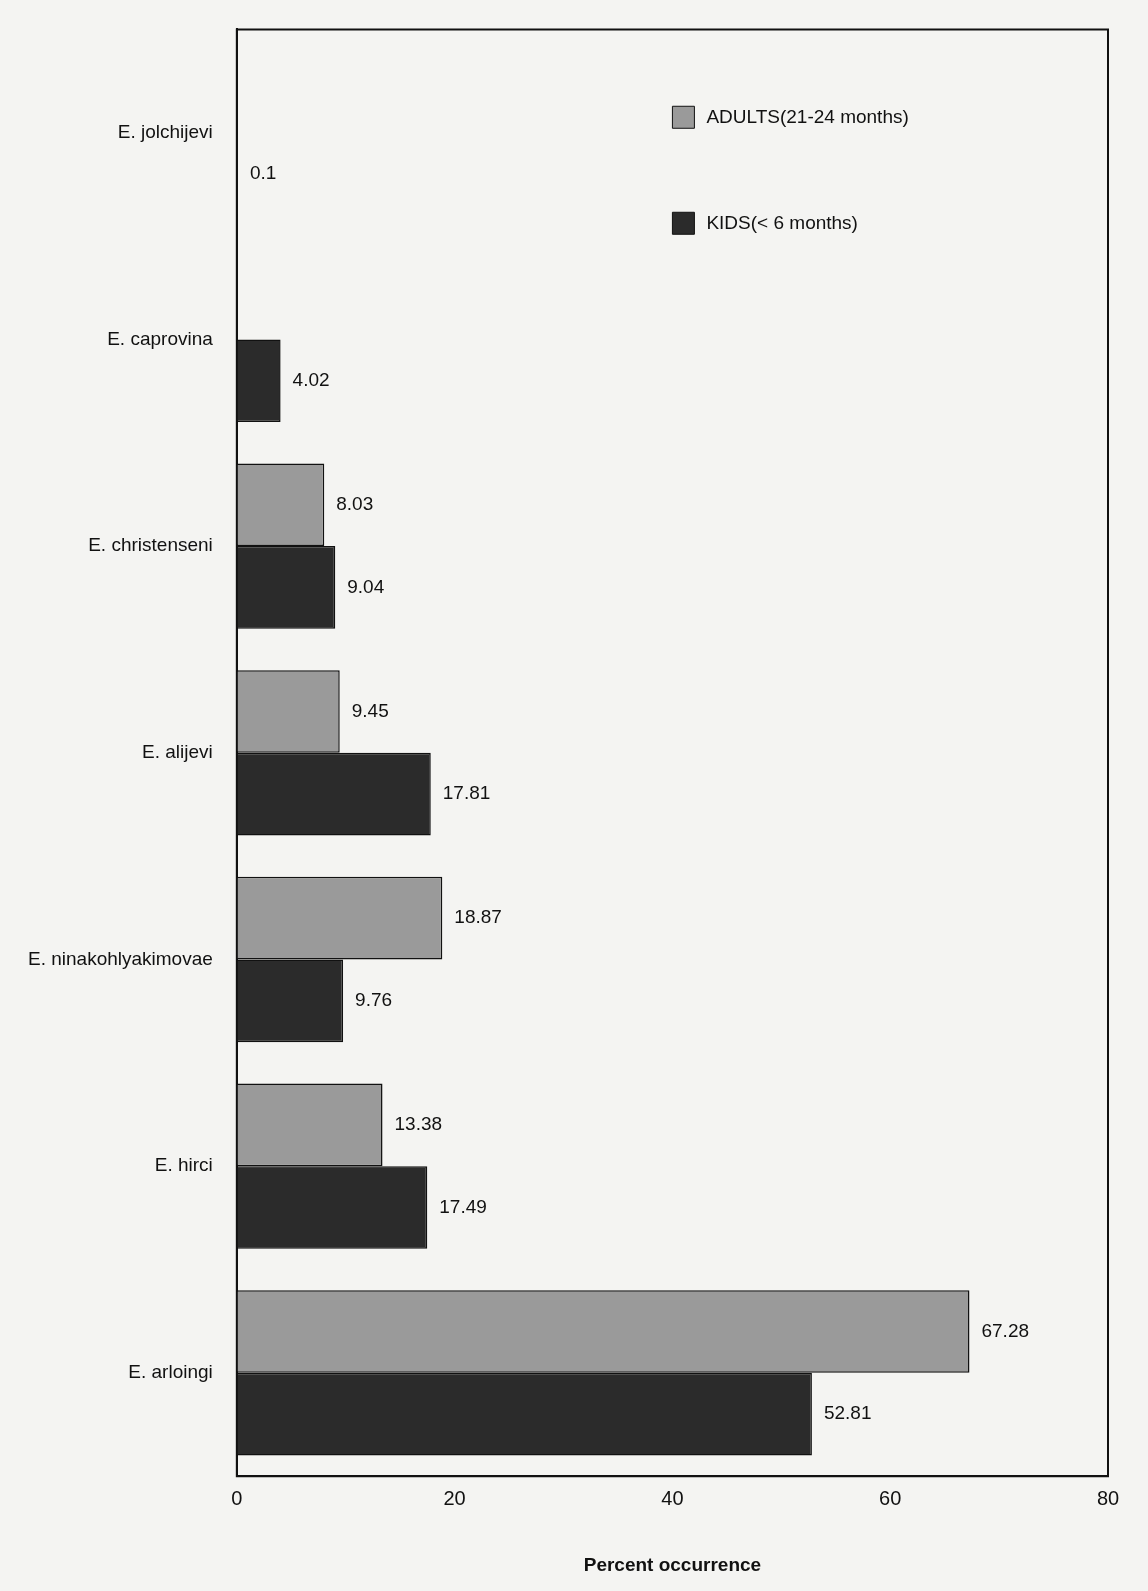 This screenshot has height=1591, width=1148. Describe the element at coordinates (672, 1564) in the screenshot. I see `x-axis-title: Percent occurrence` at that location.